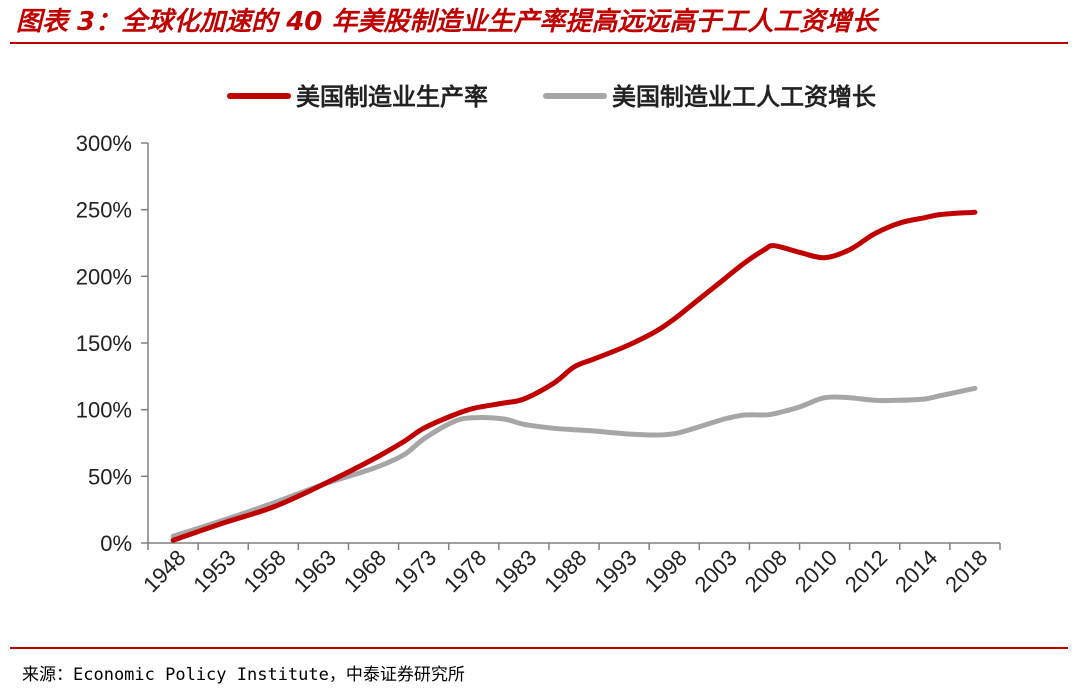 This screenshot has height=691, width=1080. I want to click on y-tick-label: 200%, so click(104, 276).